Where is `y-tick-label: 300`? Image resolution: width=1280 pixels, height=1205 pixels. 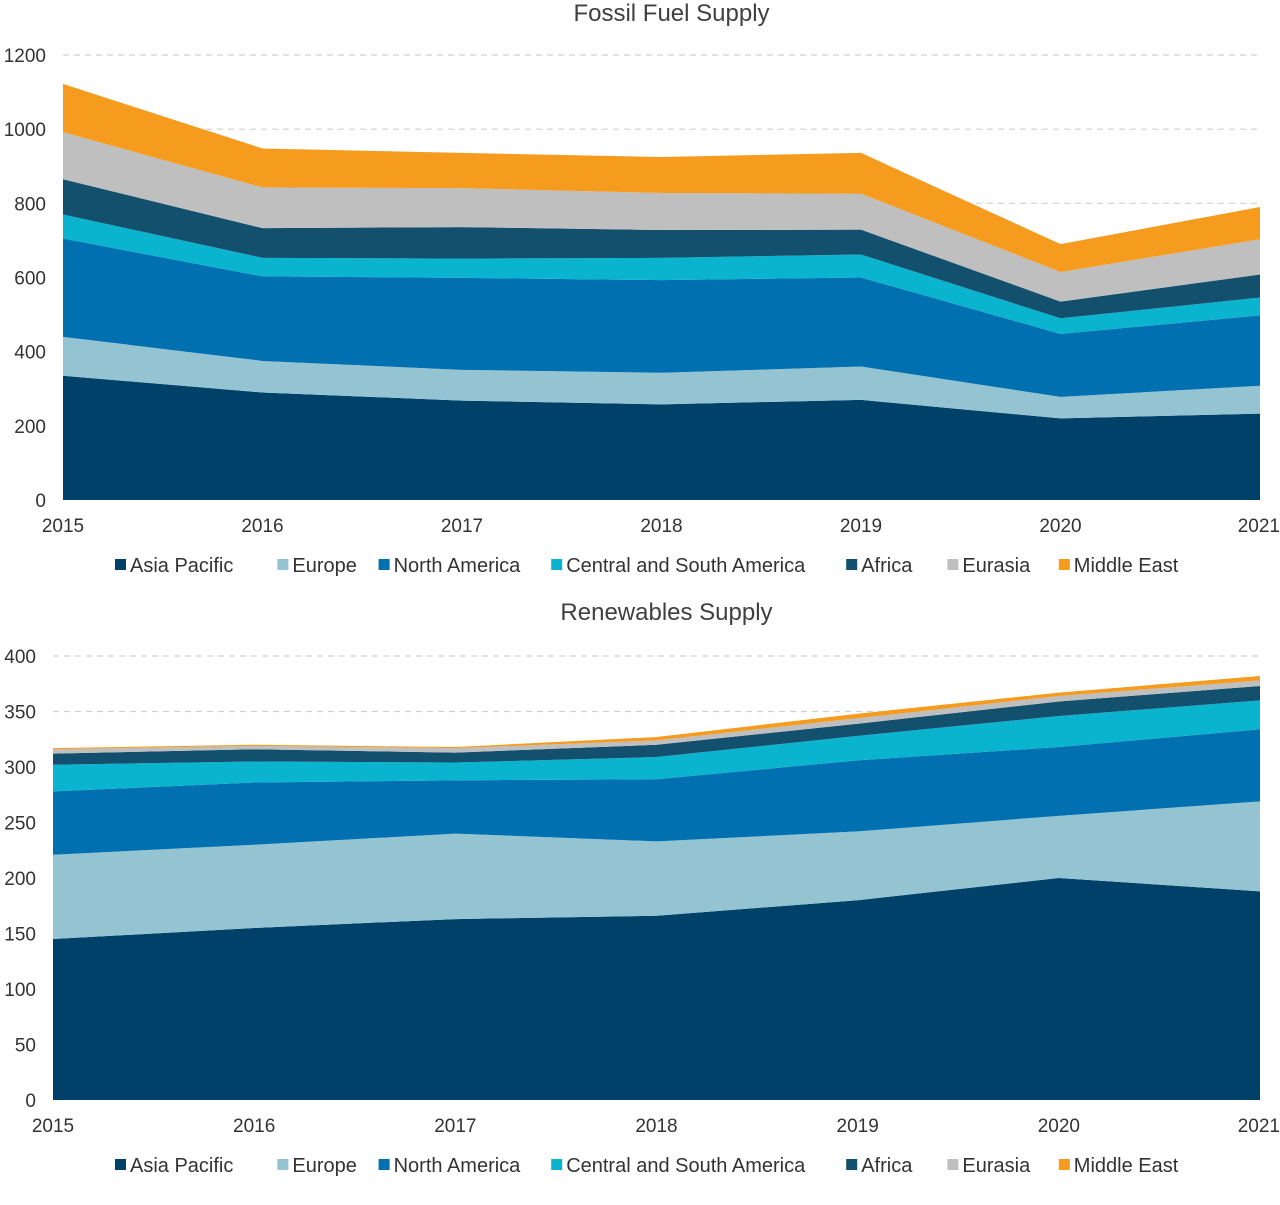 y-tick-label: 300 is located at coordinates (20, 768).